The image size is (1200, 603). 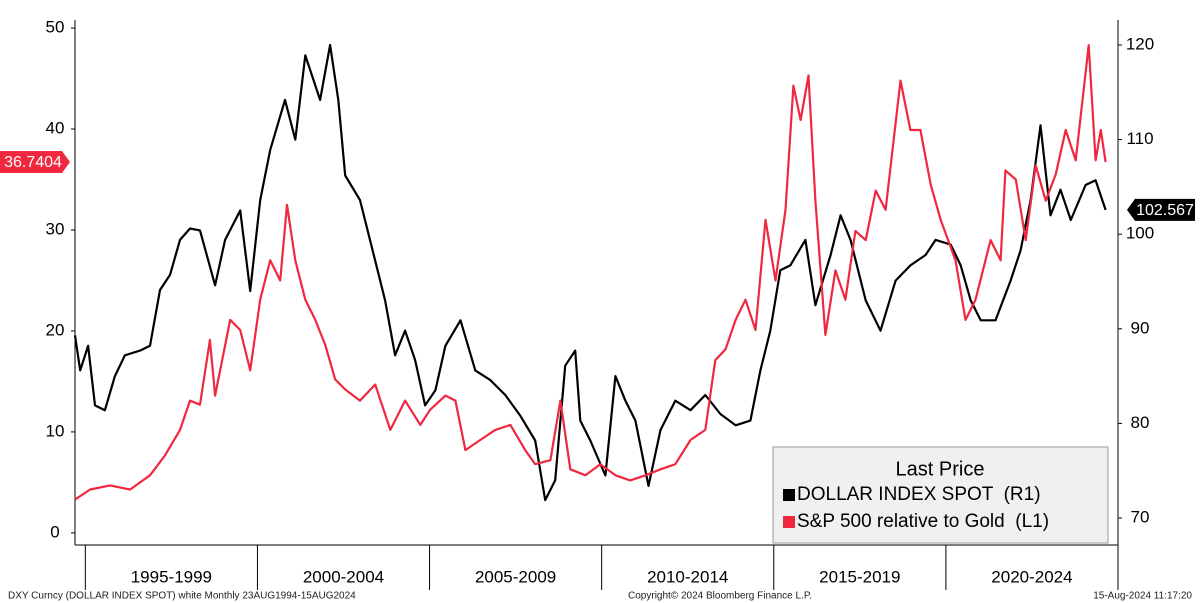 I want to click on x-band-label: 2005-2009, so click(x=515, y=576).